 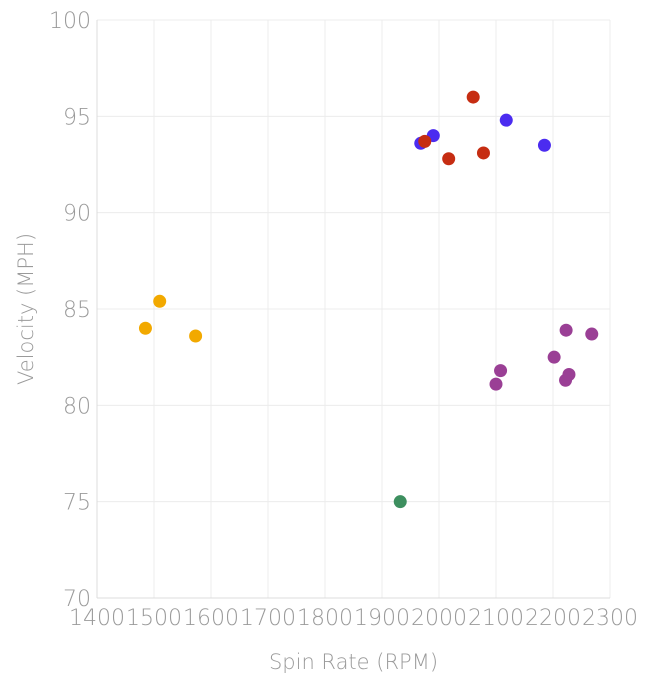 I want to click on y-tick-label: 100, so click(x=70, y=21).